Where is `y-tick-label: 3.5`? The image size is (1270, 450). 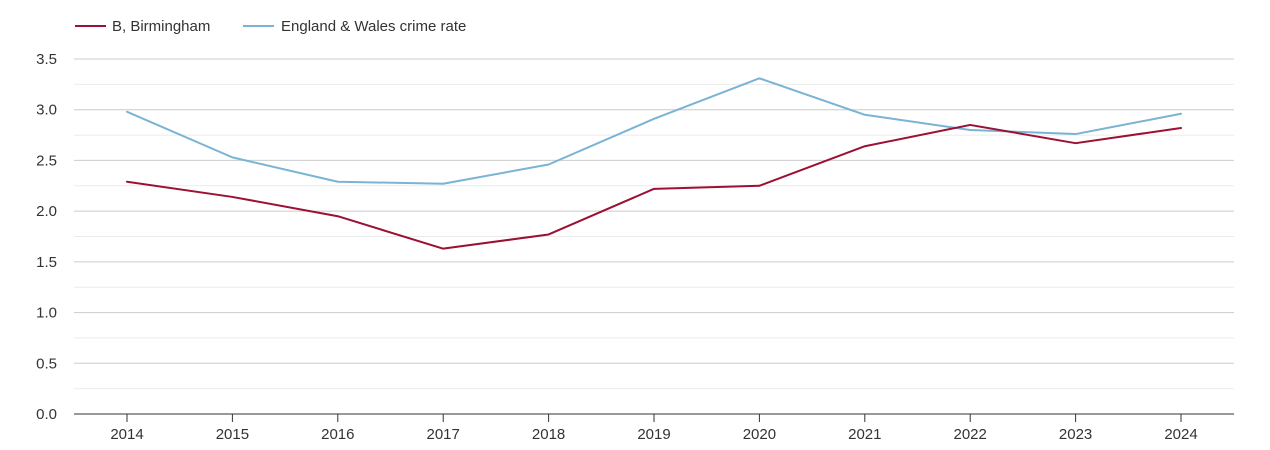
y-tick-label: 3.5 is located at coordinates (46, 59).